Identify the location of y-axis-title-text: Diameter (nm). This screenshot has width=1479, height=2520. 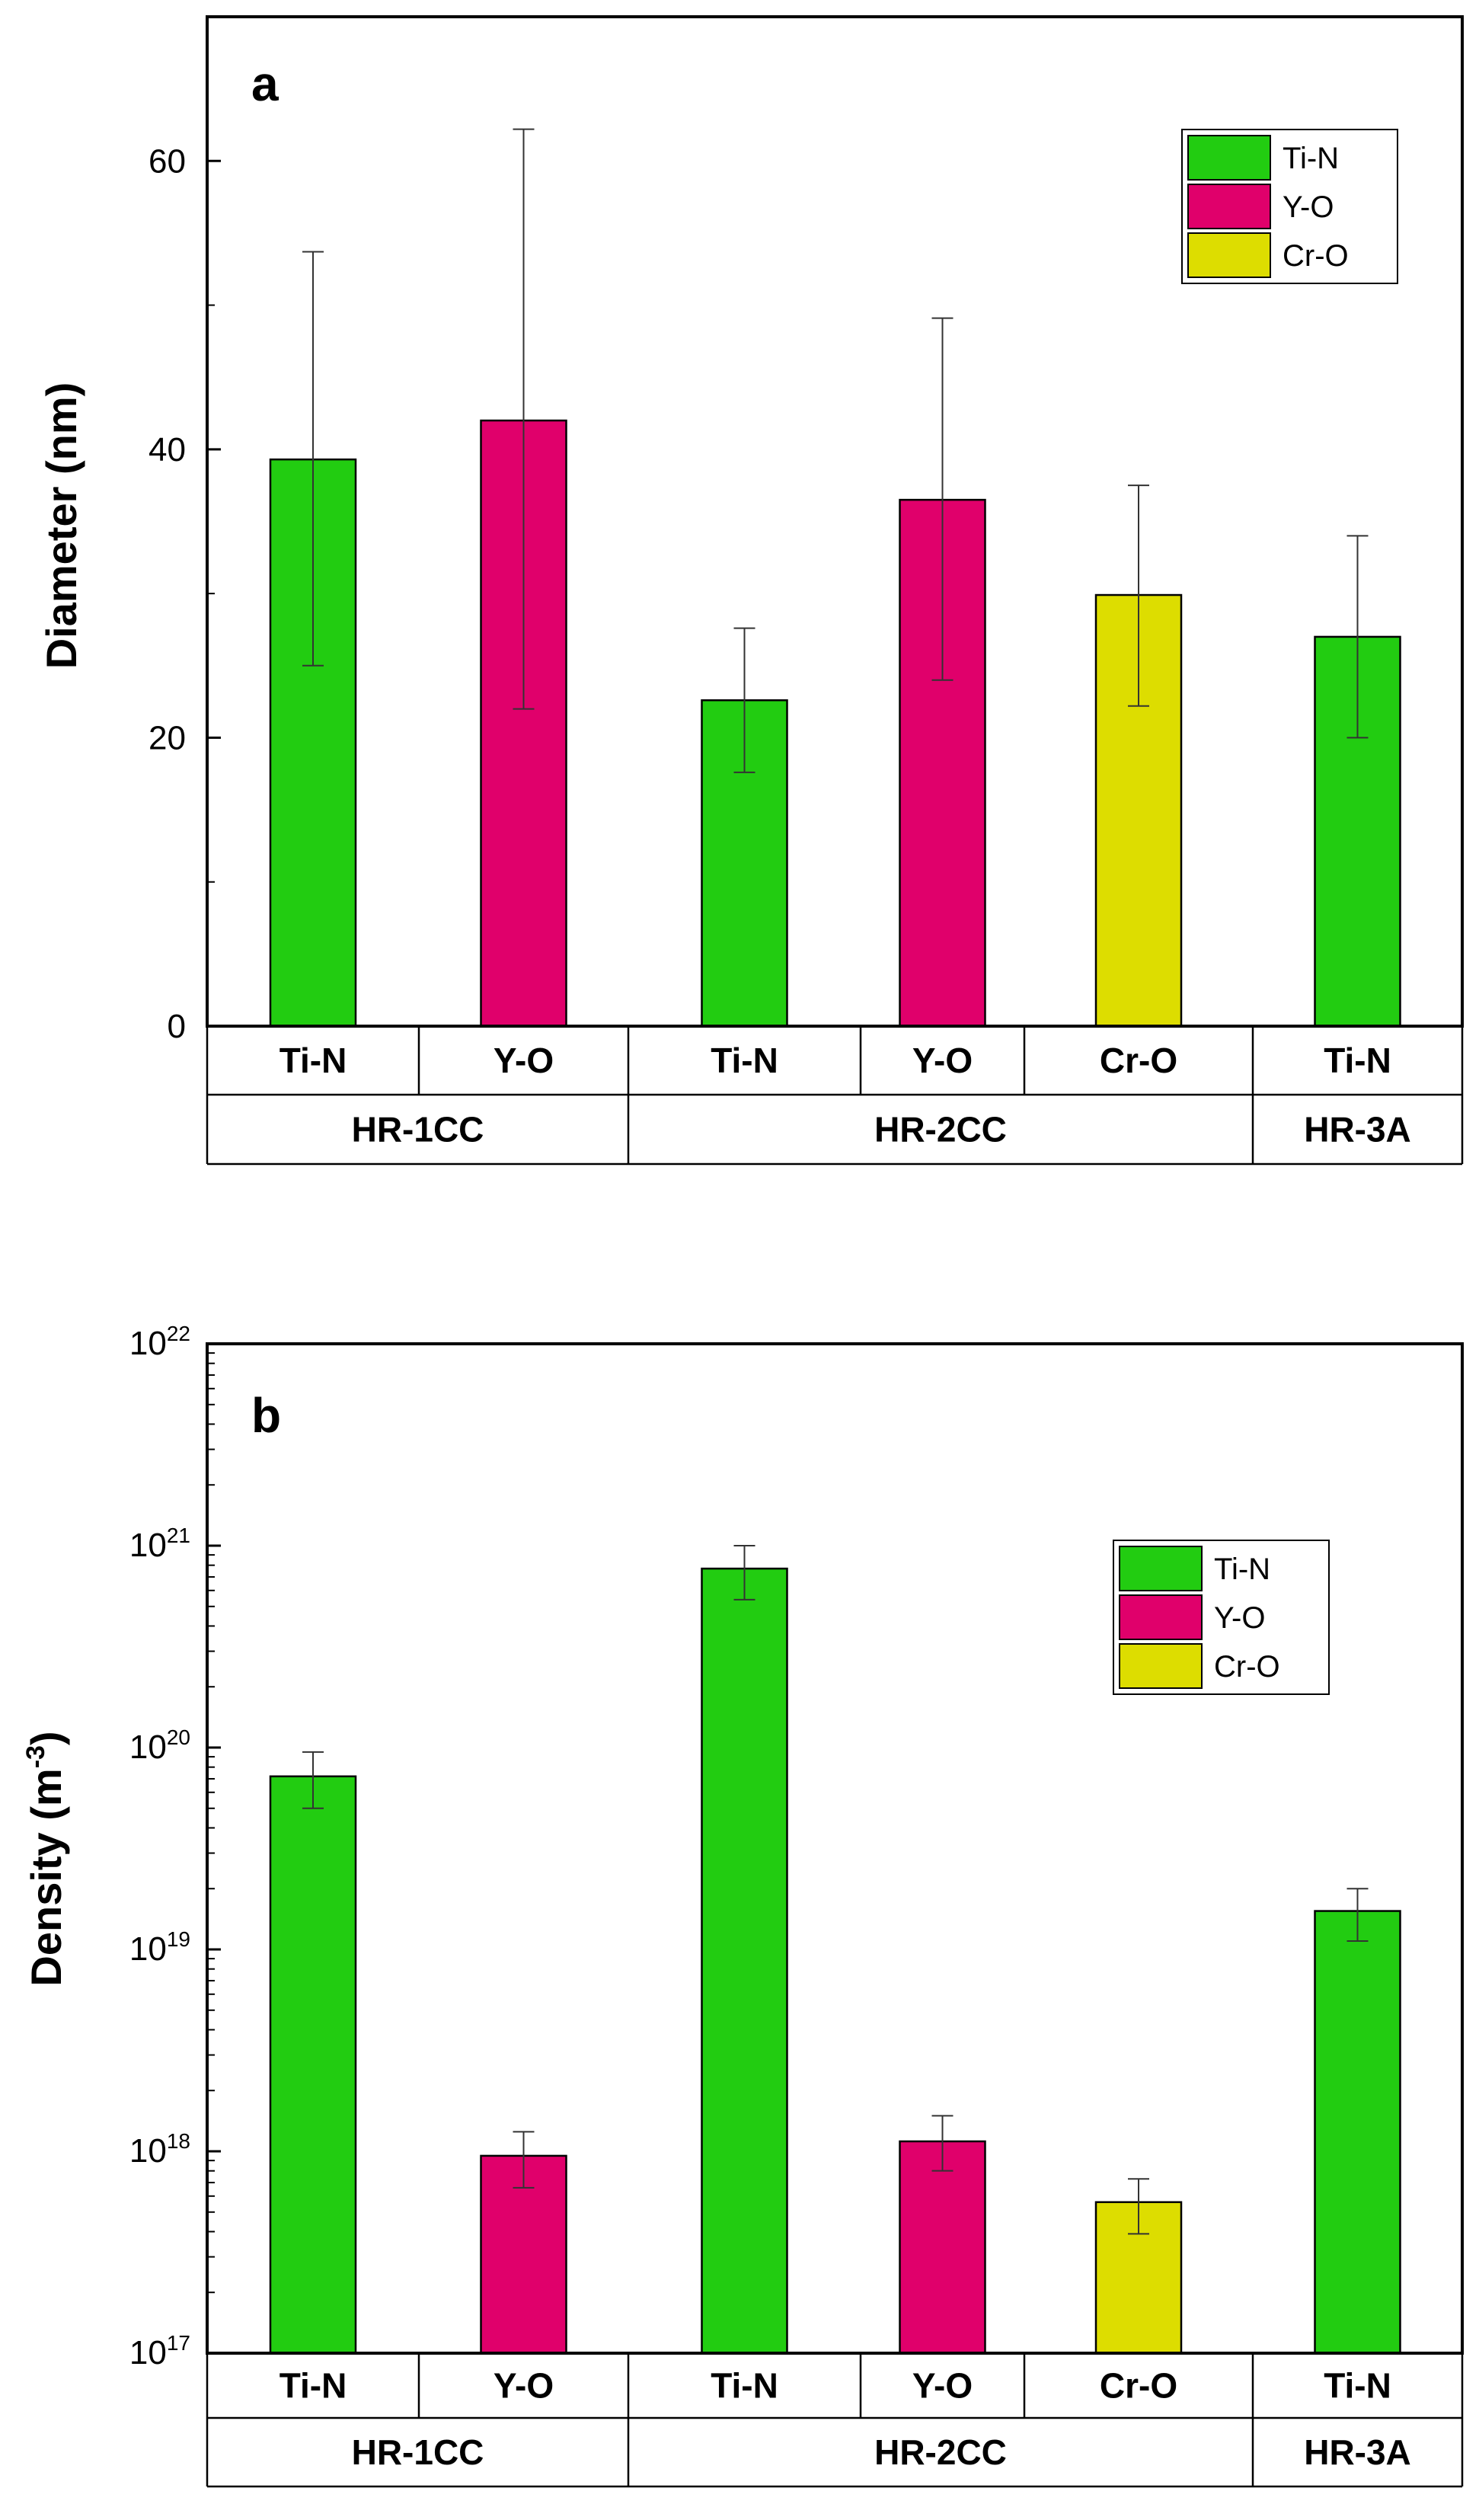
(61, 526).